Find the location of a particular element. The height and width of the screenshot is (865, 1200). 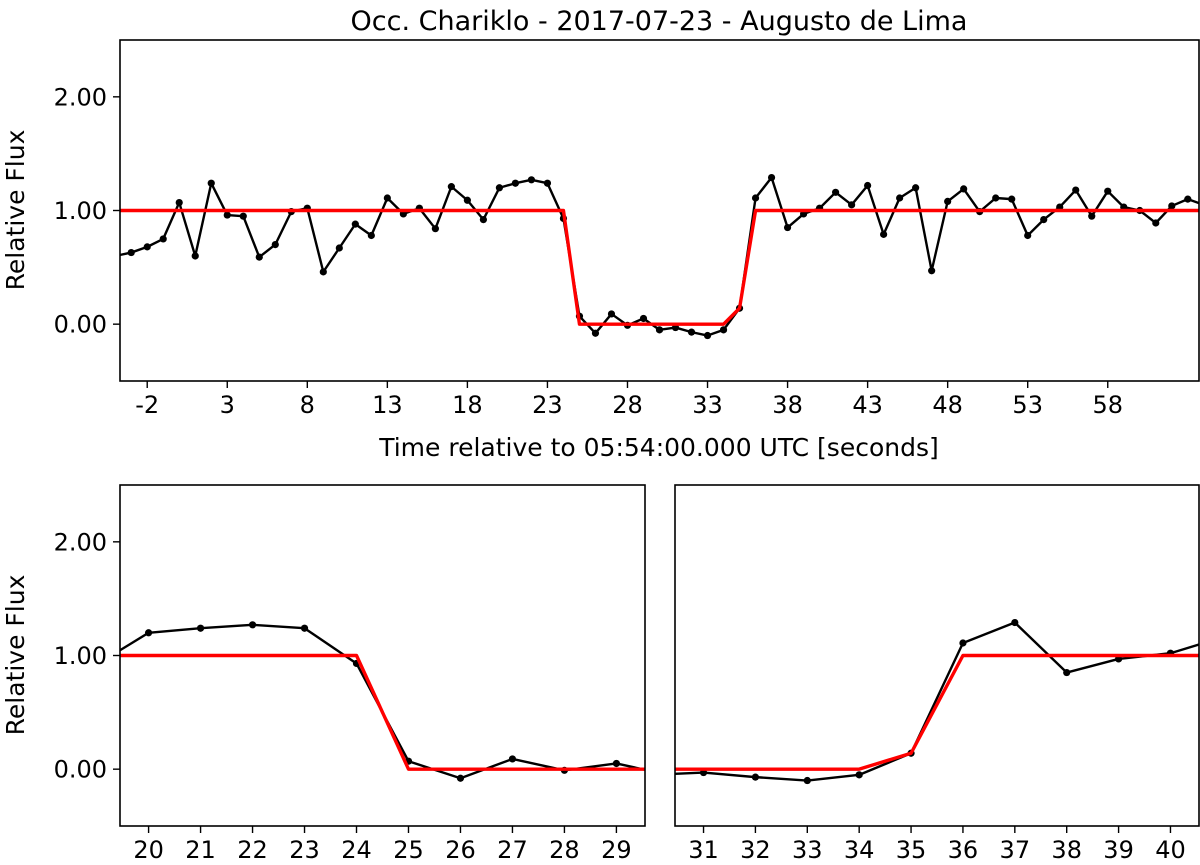

bottom-left-y-tick-label: 2.00 is located at coordinates (80, 542).